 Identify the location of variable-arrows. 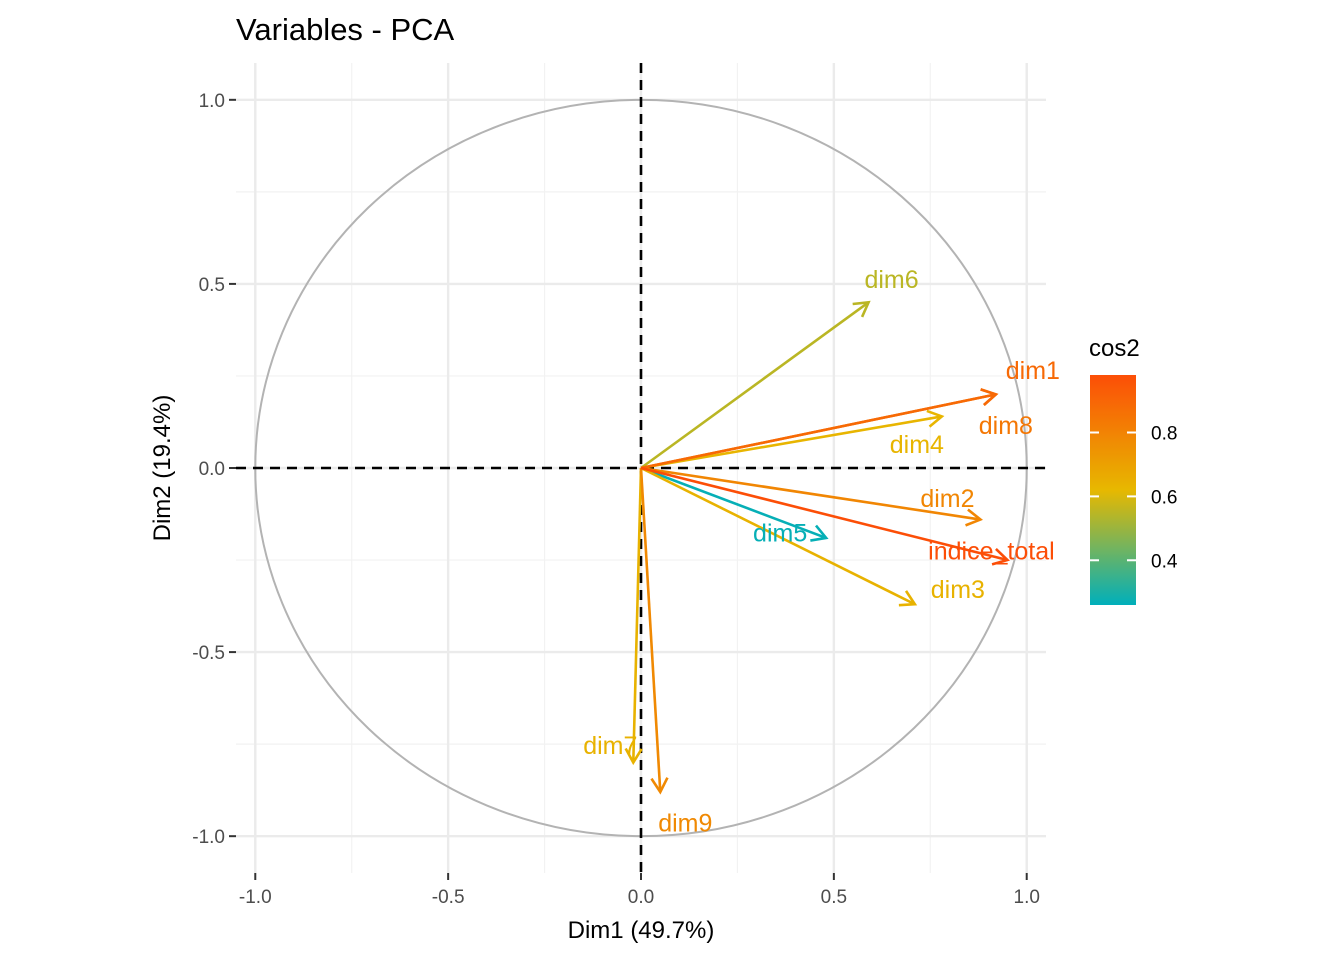
(817, 547).